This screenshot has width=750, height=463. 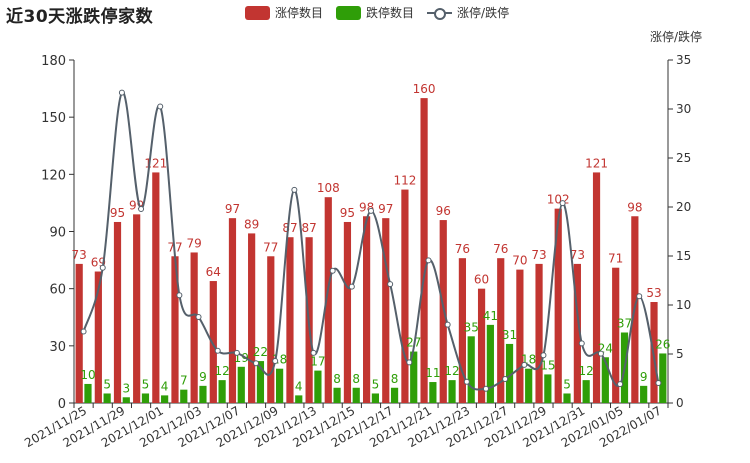 What do you see at coordinates (80, 17) in the screenshot?
I see `chart-title: 近30天涨跌停家数` at bounding box center [80, 17].